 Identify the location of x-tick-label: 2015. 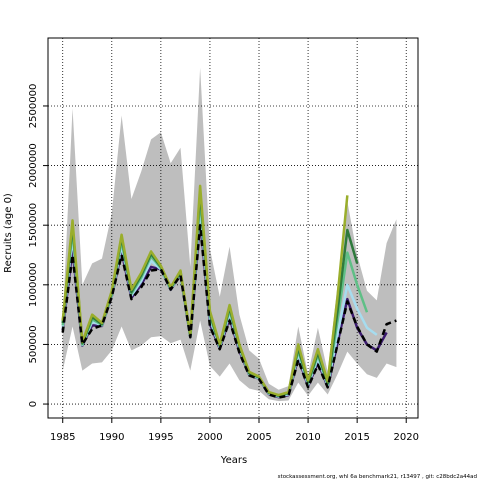
(356, 437).